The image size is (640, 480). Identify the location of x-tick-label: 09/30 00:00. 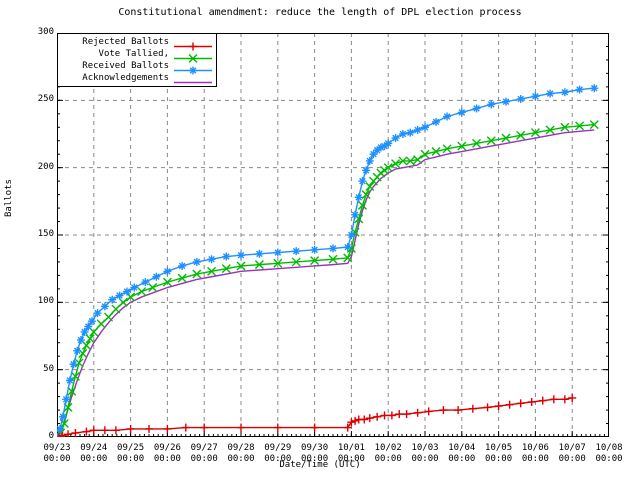
(315, 454).